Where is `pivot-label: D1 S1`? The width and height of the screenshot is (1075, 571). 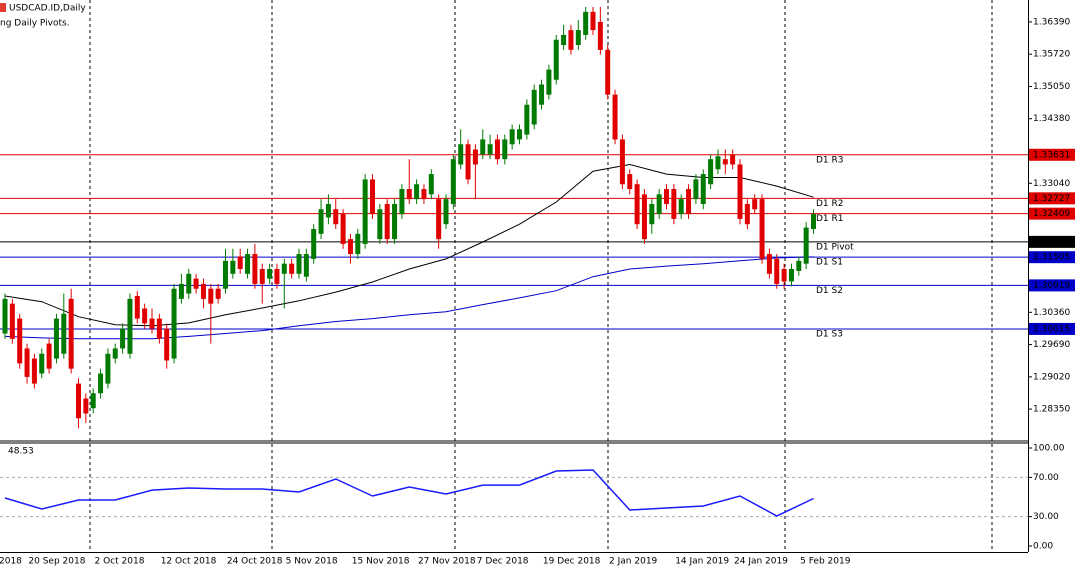
pivot-label: D1 S1 is located at coordinates (829, 263).